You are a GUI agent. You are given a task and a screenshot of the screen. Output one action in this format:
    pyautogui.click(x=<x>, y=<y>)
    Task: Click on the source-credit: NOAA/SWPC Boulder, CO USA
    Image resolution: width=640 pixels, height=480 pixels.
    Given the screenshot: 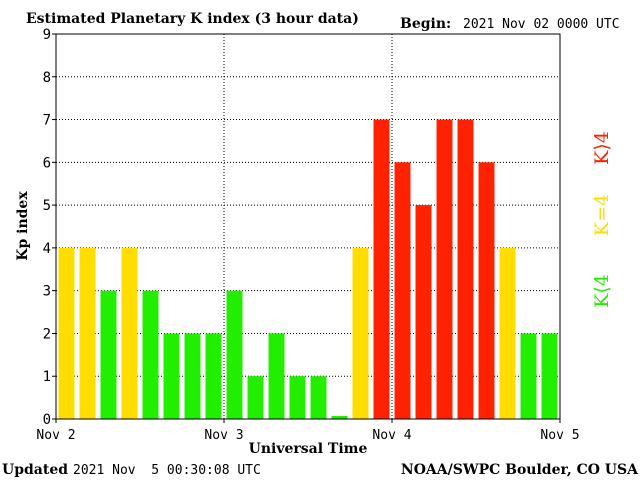 What is the action you would take?
    pyautogui.click(x=520, y=470)
    